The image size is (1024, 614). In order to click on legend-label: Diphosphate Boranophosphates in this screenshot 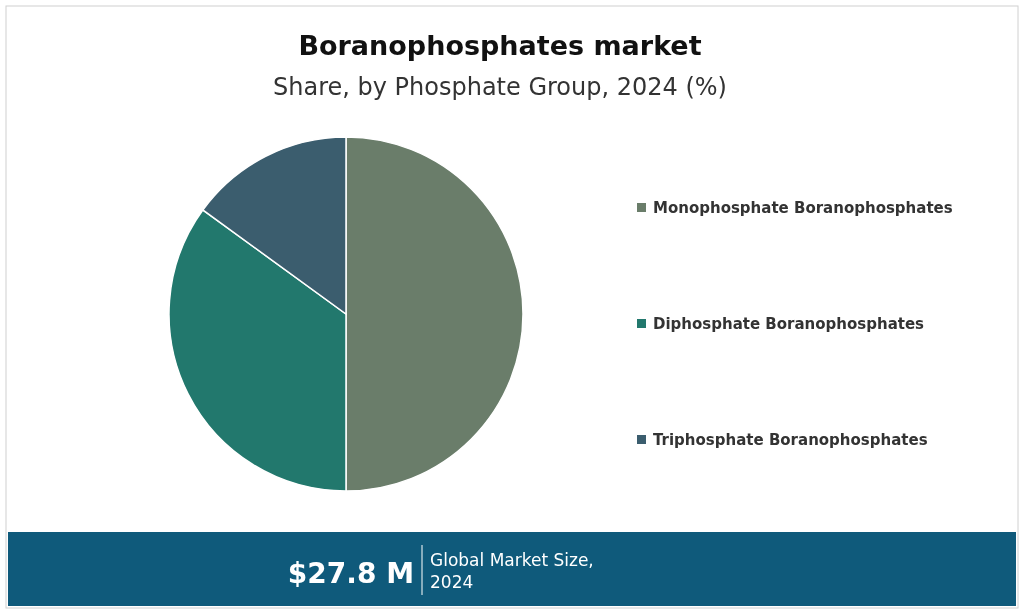, I will do `click(789, 324)`.